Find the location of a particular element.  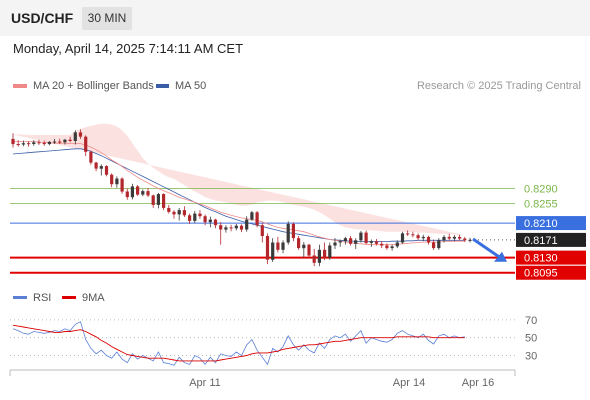

ma50-legend-label: MA 50 is located at coordinates (191, 86).